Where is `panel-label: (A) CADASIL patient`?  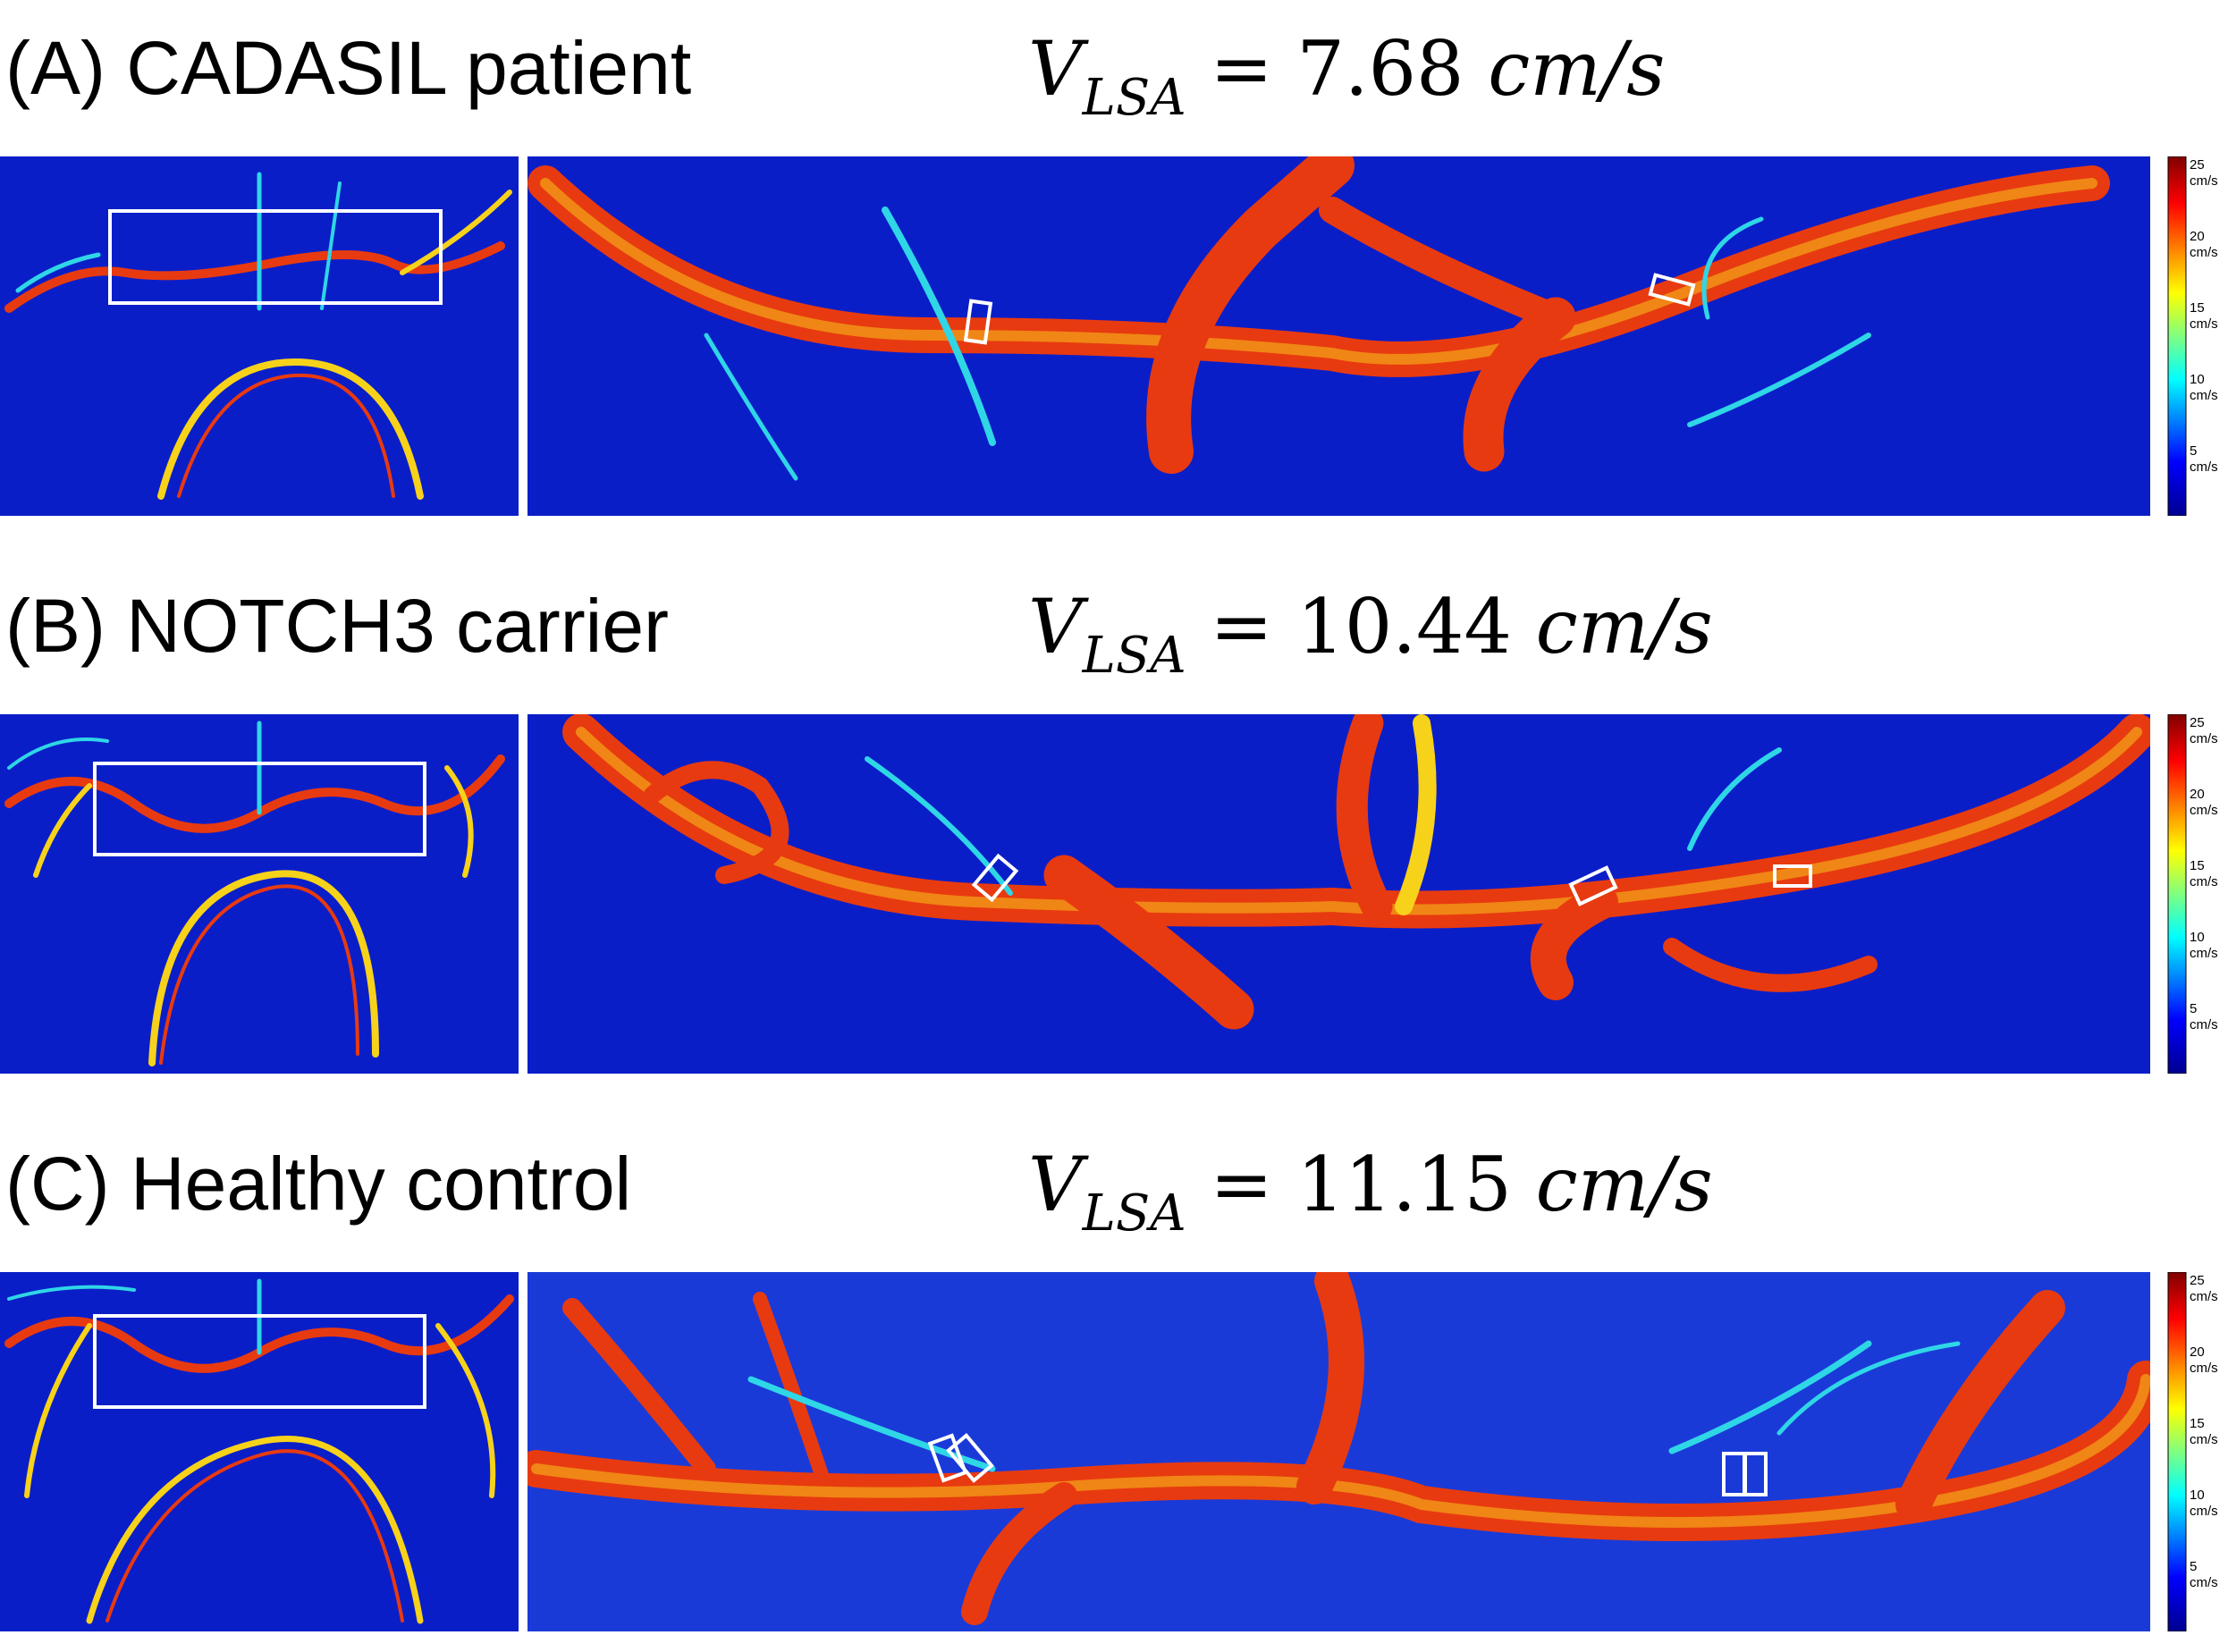
panel-label: (A) CADASIL patient is located at coordinates (348, 68).